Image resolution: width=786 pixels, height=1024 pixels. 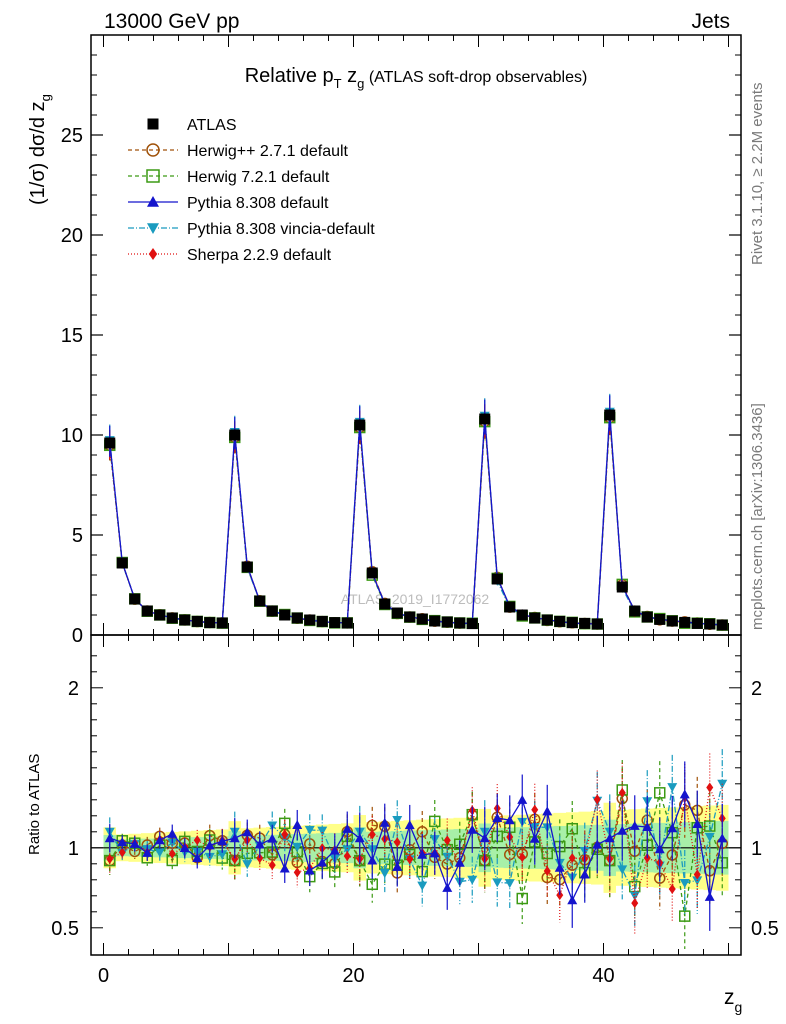 What do you see at coordinates (765, 929) in the screenshot?
I see `ratio-tick-label-right: 0.5` at bounding box center [765, 929].